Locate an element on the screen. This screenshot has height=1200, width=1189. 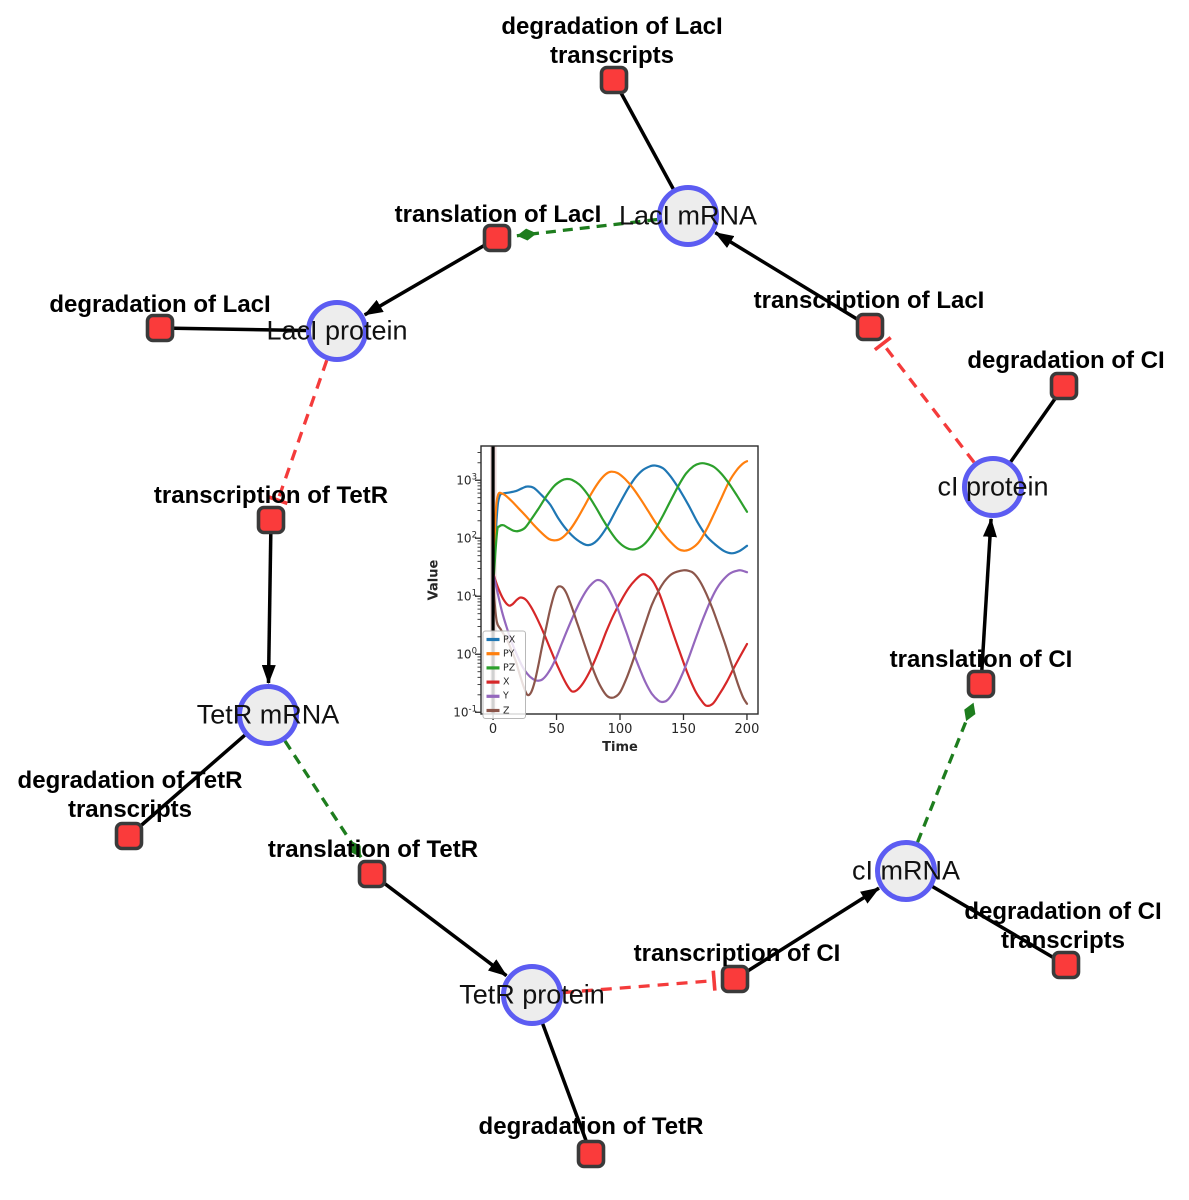
legend-label-PZ: PZ is located at coordinates (509, 668).